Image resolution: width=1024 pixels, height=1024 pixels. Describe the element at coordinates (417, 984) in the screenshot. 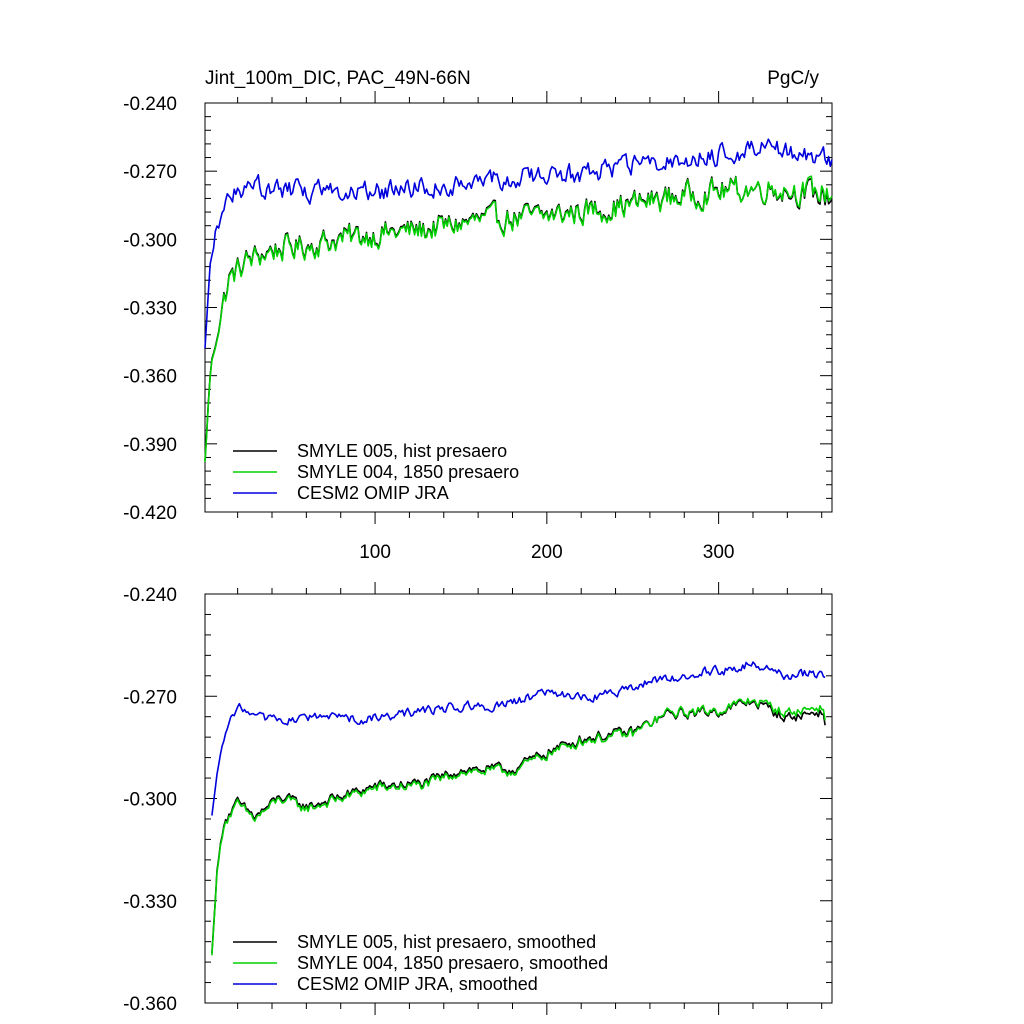

I see `legend-label: CESM2 OMIP JRA, smoothed` at that location.